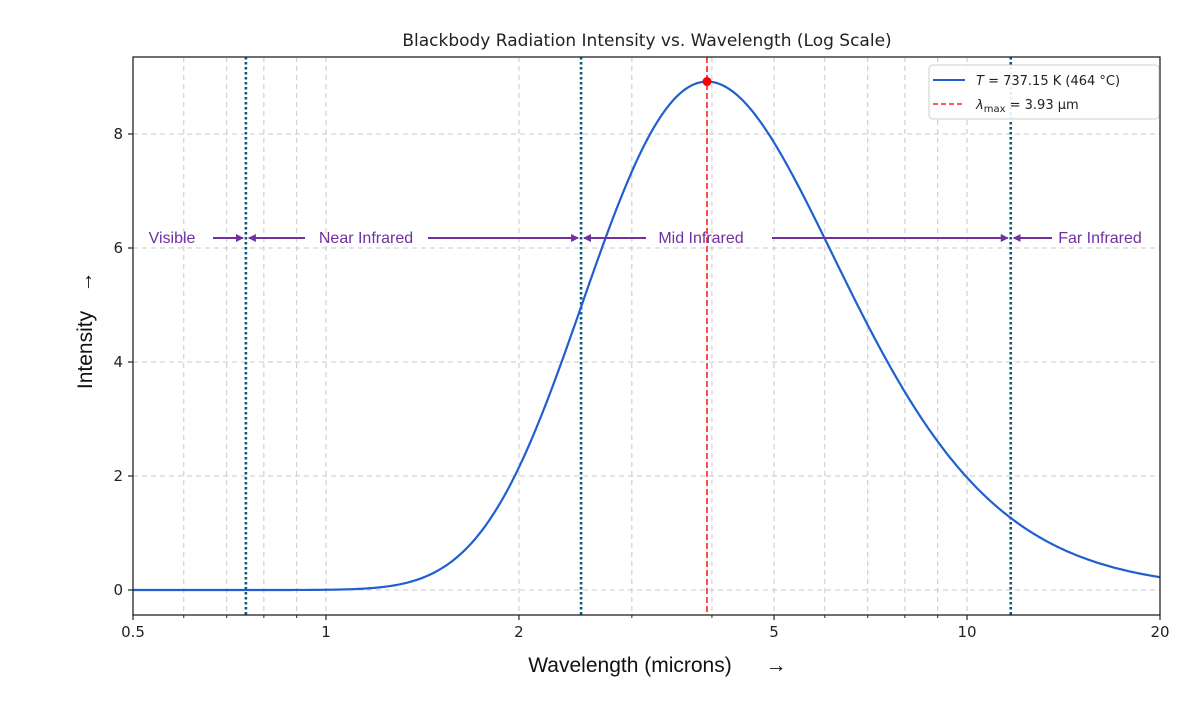  I want to click on x-axis-label: Wavelength (microns) →, so click(657, 665).